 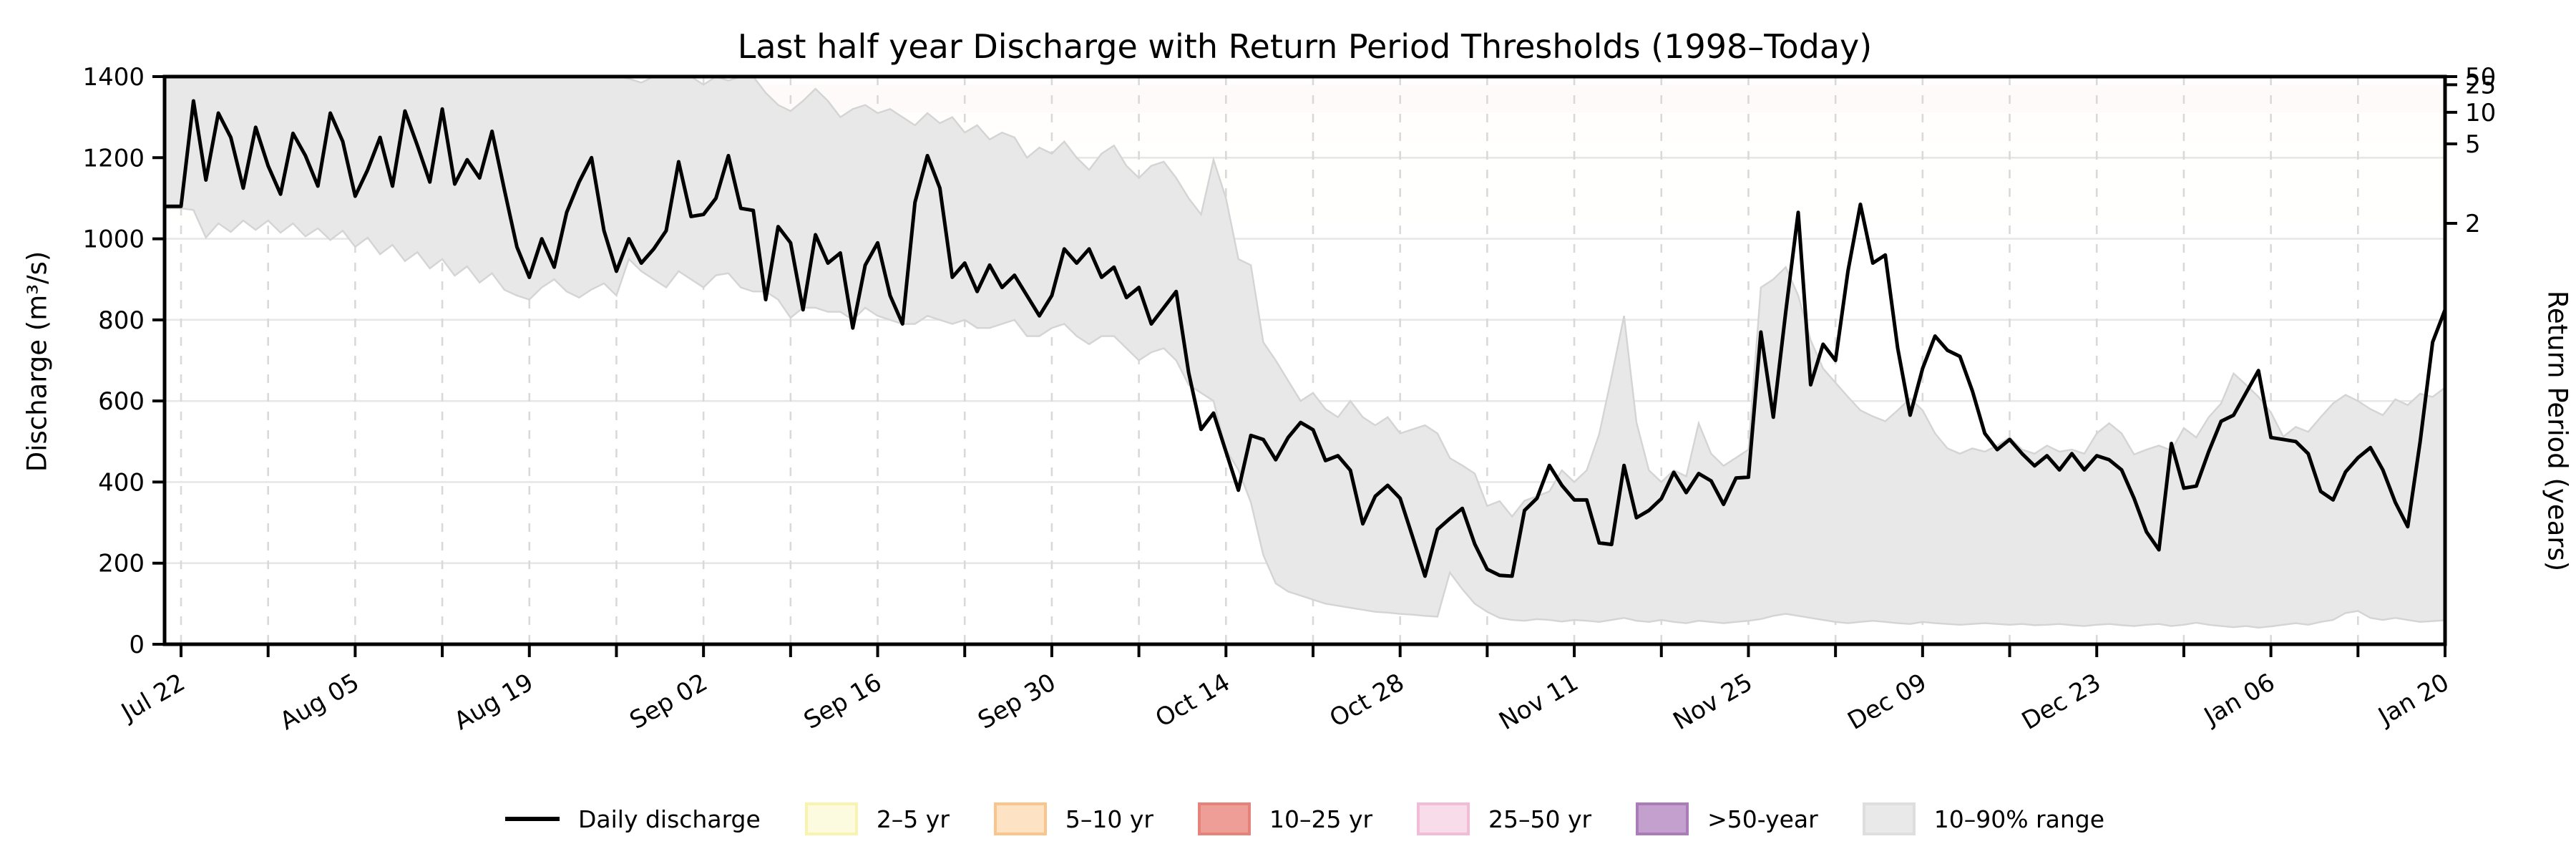 What do you see at coordinates (1366, 700) in the screenshot?
I see `x-tick-label: Oct 28` at bounding box center [1366, 700].